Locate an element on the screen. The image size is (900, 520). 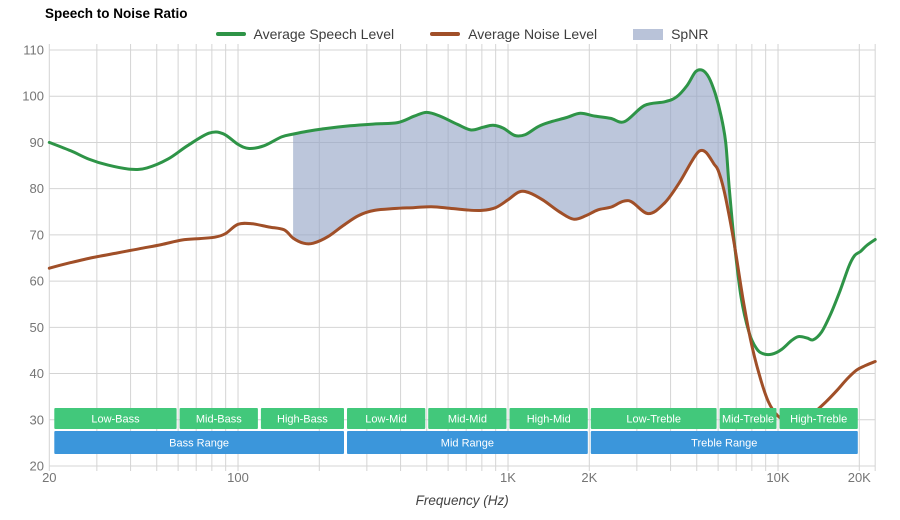
band-mid-mid is located at coordinates (467, 418).